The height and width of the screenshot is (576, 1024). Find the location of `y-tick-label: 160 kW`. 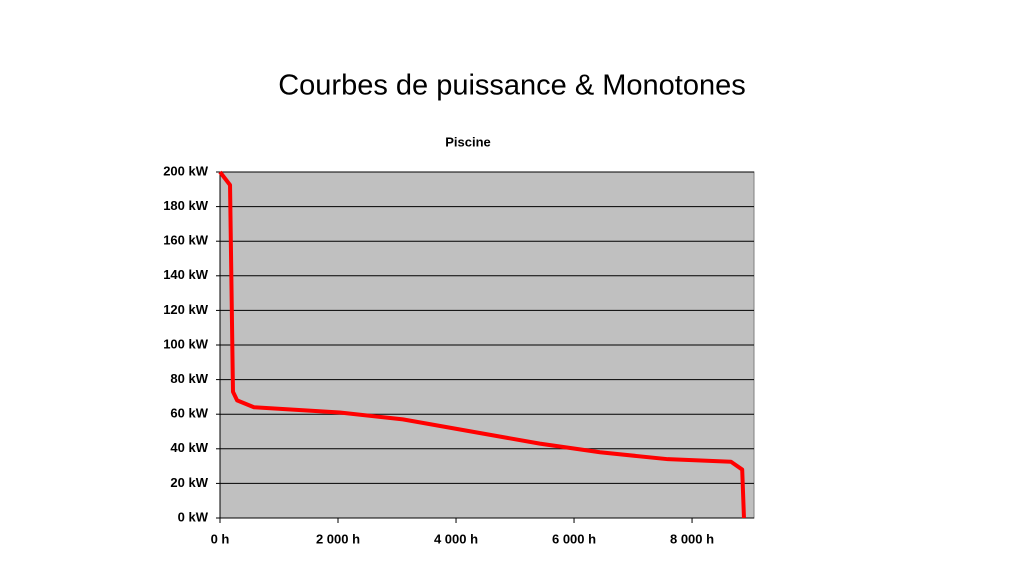

y-tick-label: 160 kW is located at coordinates (186, 240).